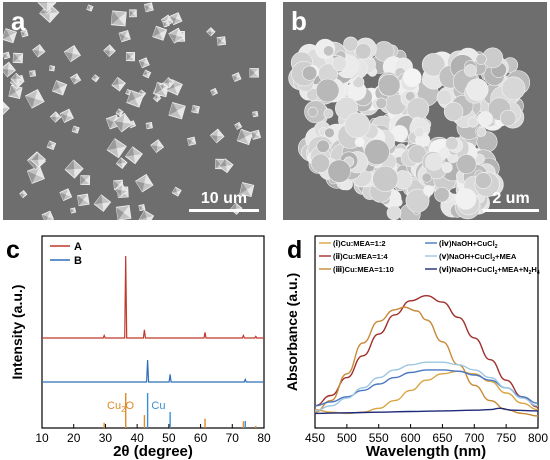 The image size is (550, 460). Describe the element at coordinates (292, 332) in the screenshot. I see `panel-d-y-axis-label: Absorbance (a.u.)` at that location.